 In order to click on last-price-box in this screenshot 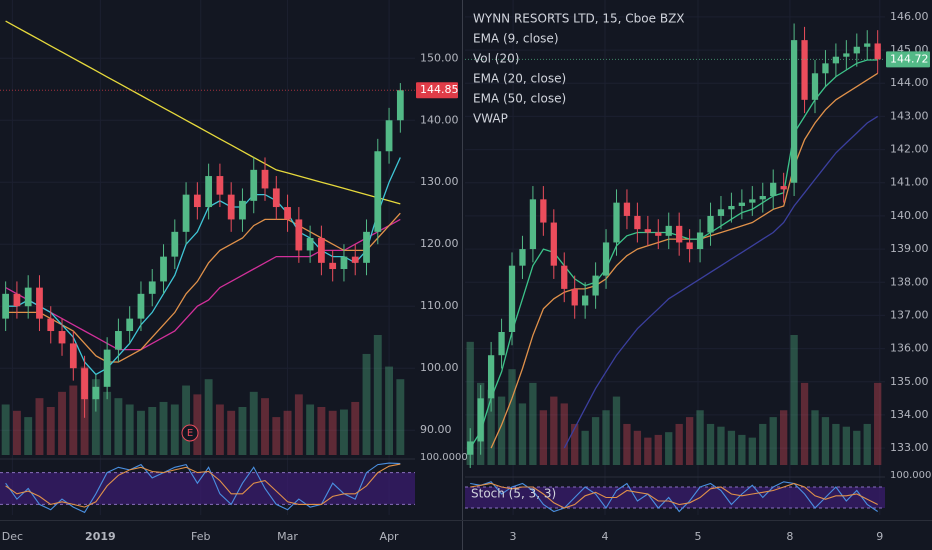, I will do `click(908, 59)`.